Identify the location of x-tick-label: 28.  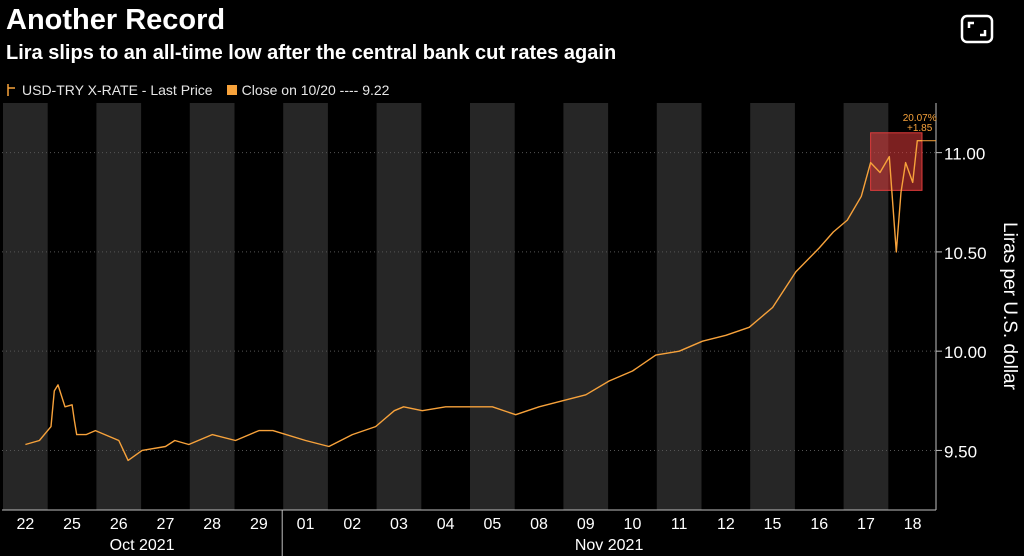
(212, 524).